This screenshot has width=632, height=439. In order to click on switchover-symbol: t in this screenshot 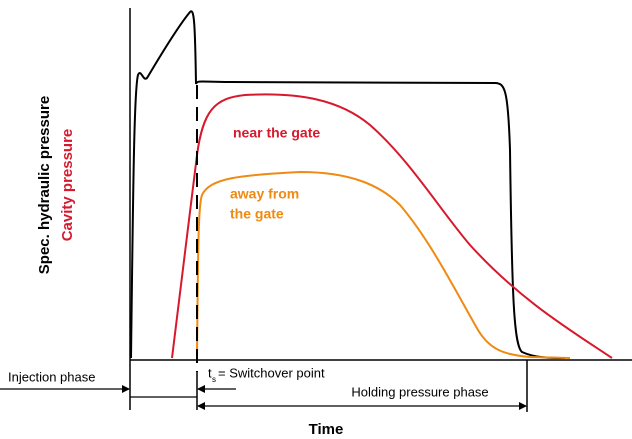, I will do `click(210, 372)`.